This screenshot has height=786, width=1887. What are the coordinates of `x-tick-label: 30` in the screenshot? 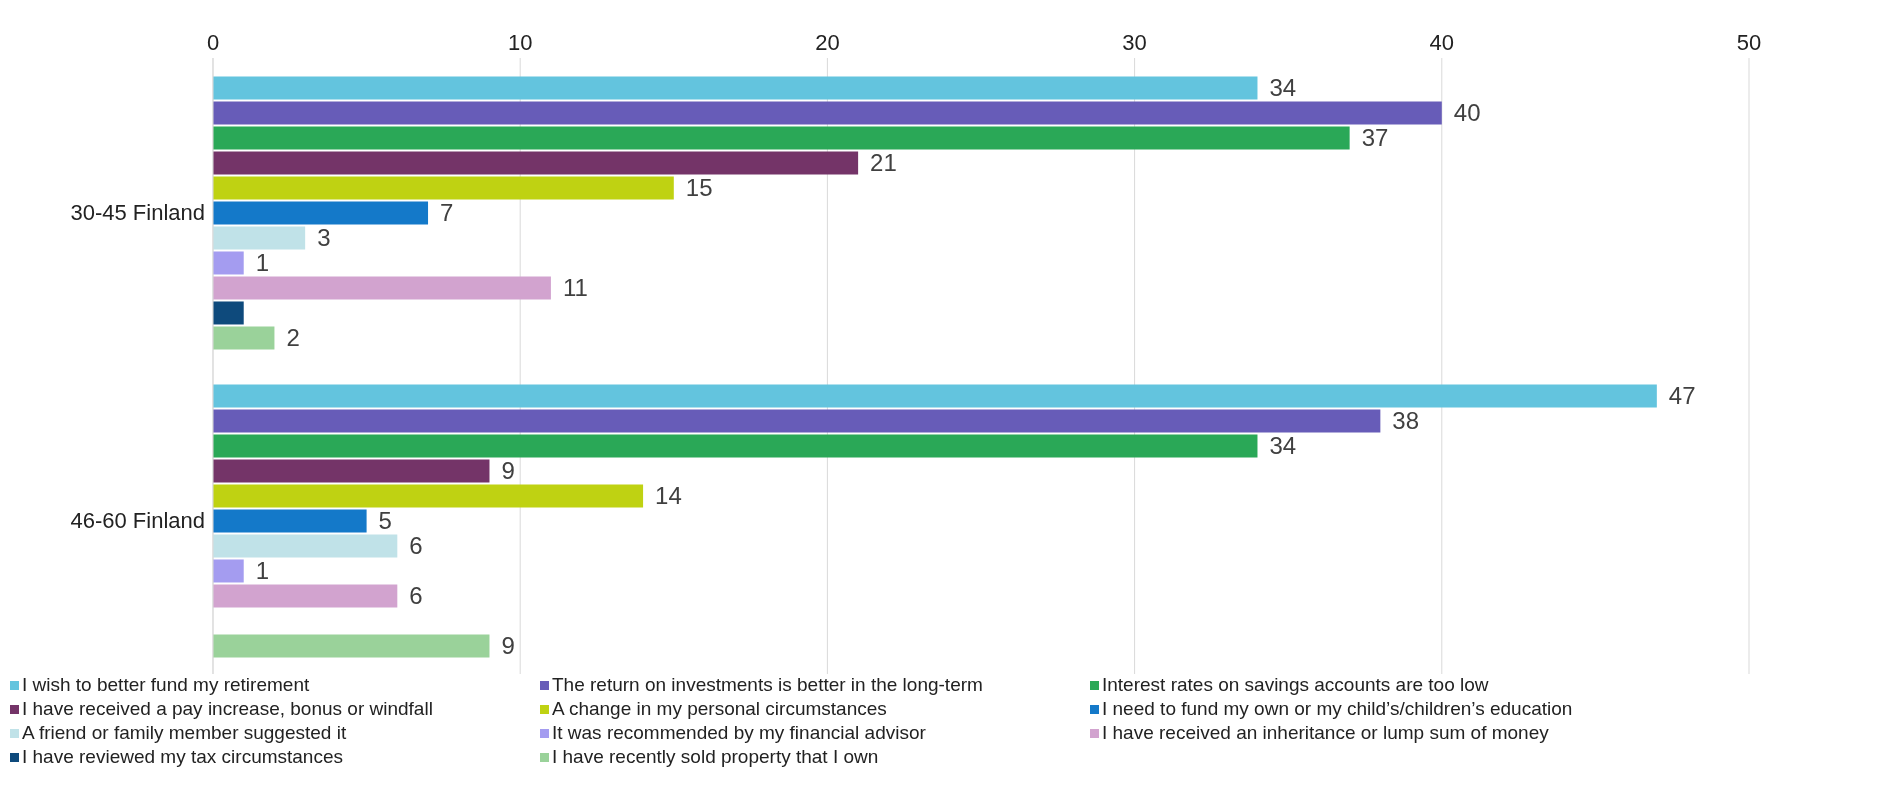 It's located at (1134, 42).